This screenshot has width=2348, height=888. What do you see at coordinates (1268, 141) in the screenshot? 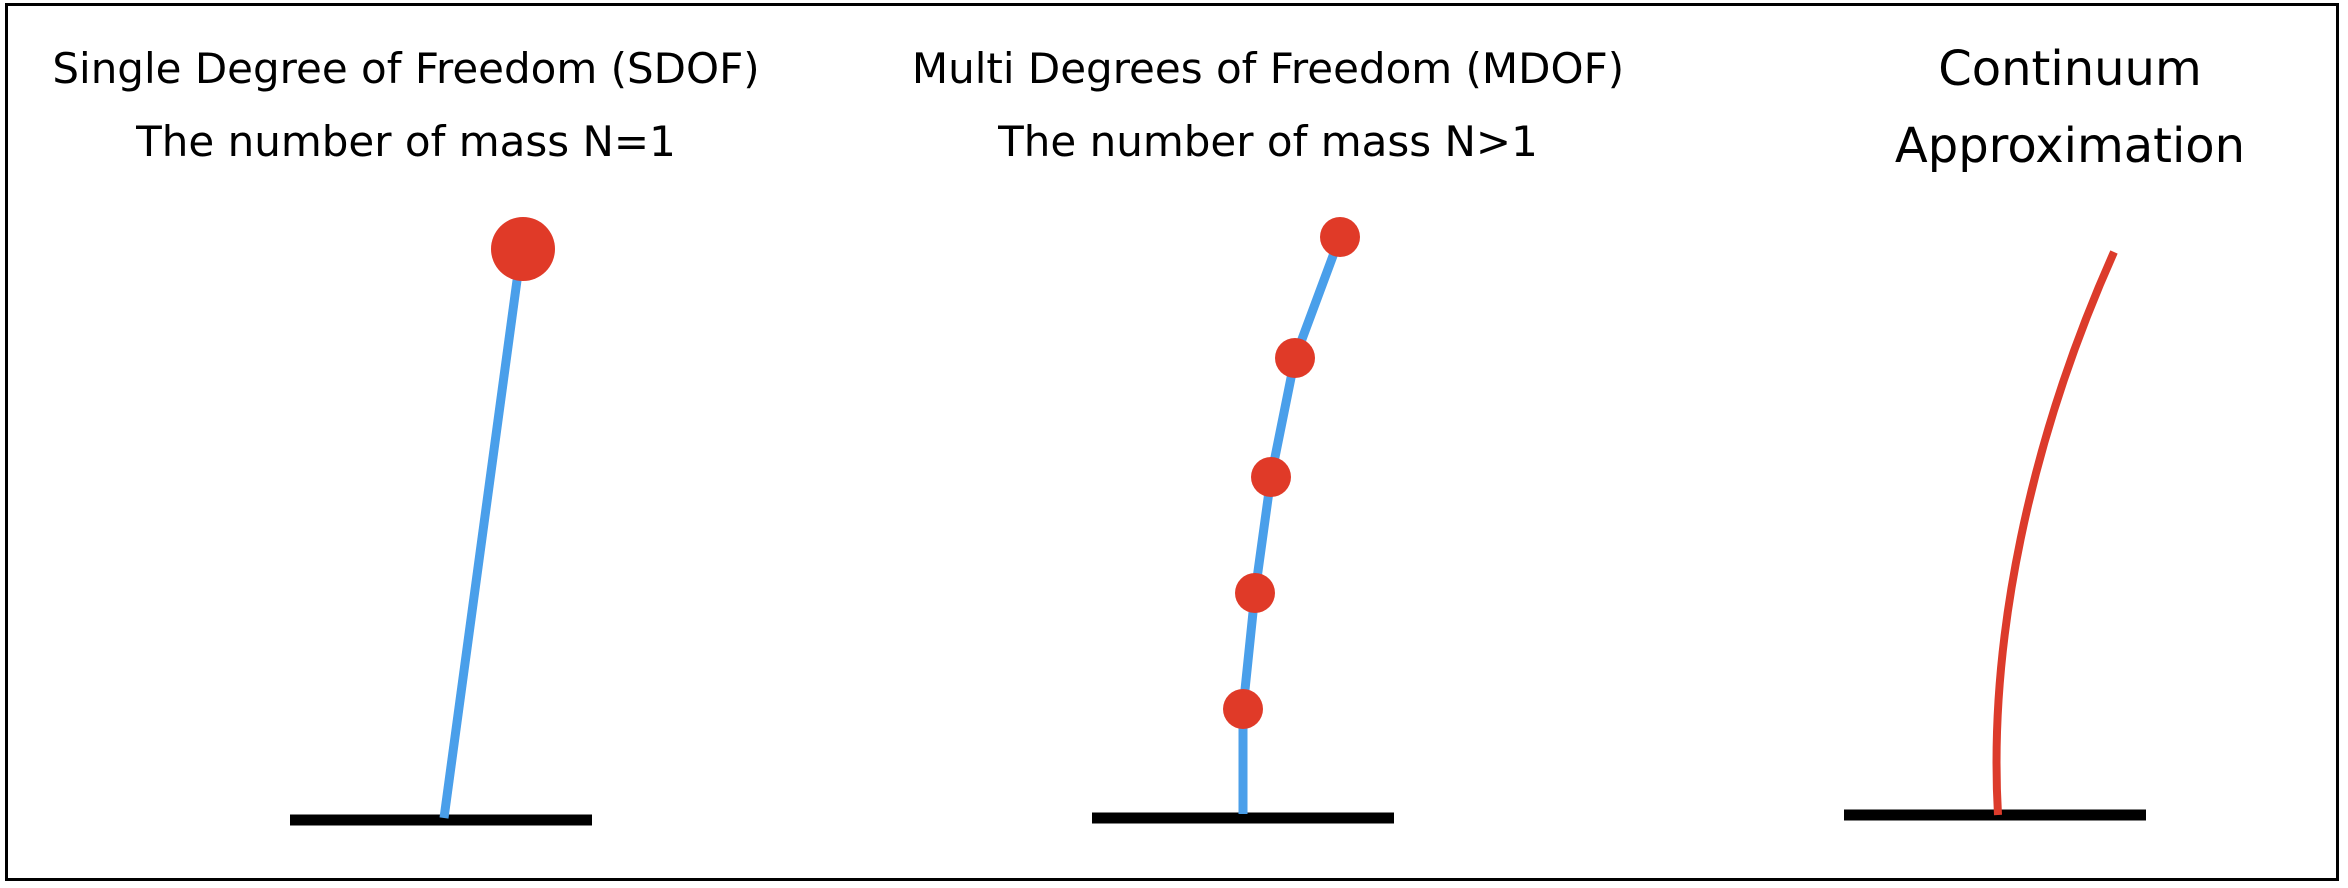
I see `mdof-subtitle: The number of mass N>1` at bounding box center [1268, 141].